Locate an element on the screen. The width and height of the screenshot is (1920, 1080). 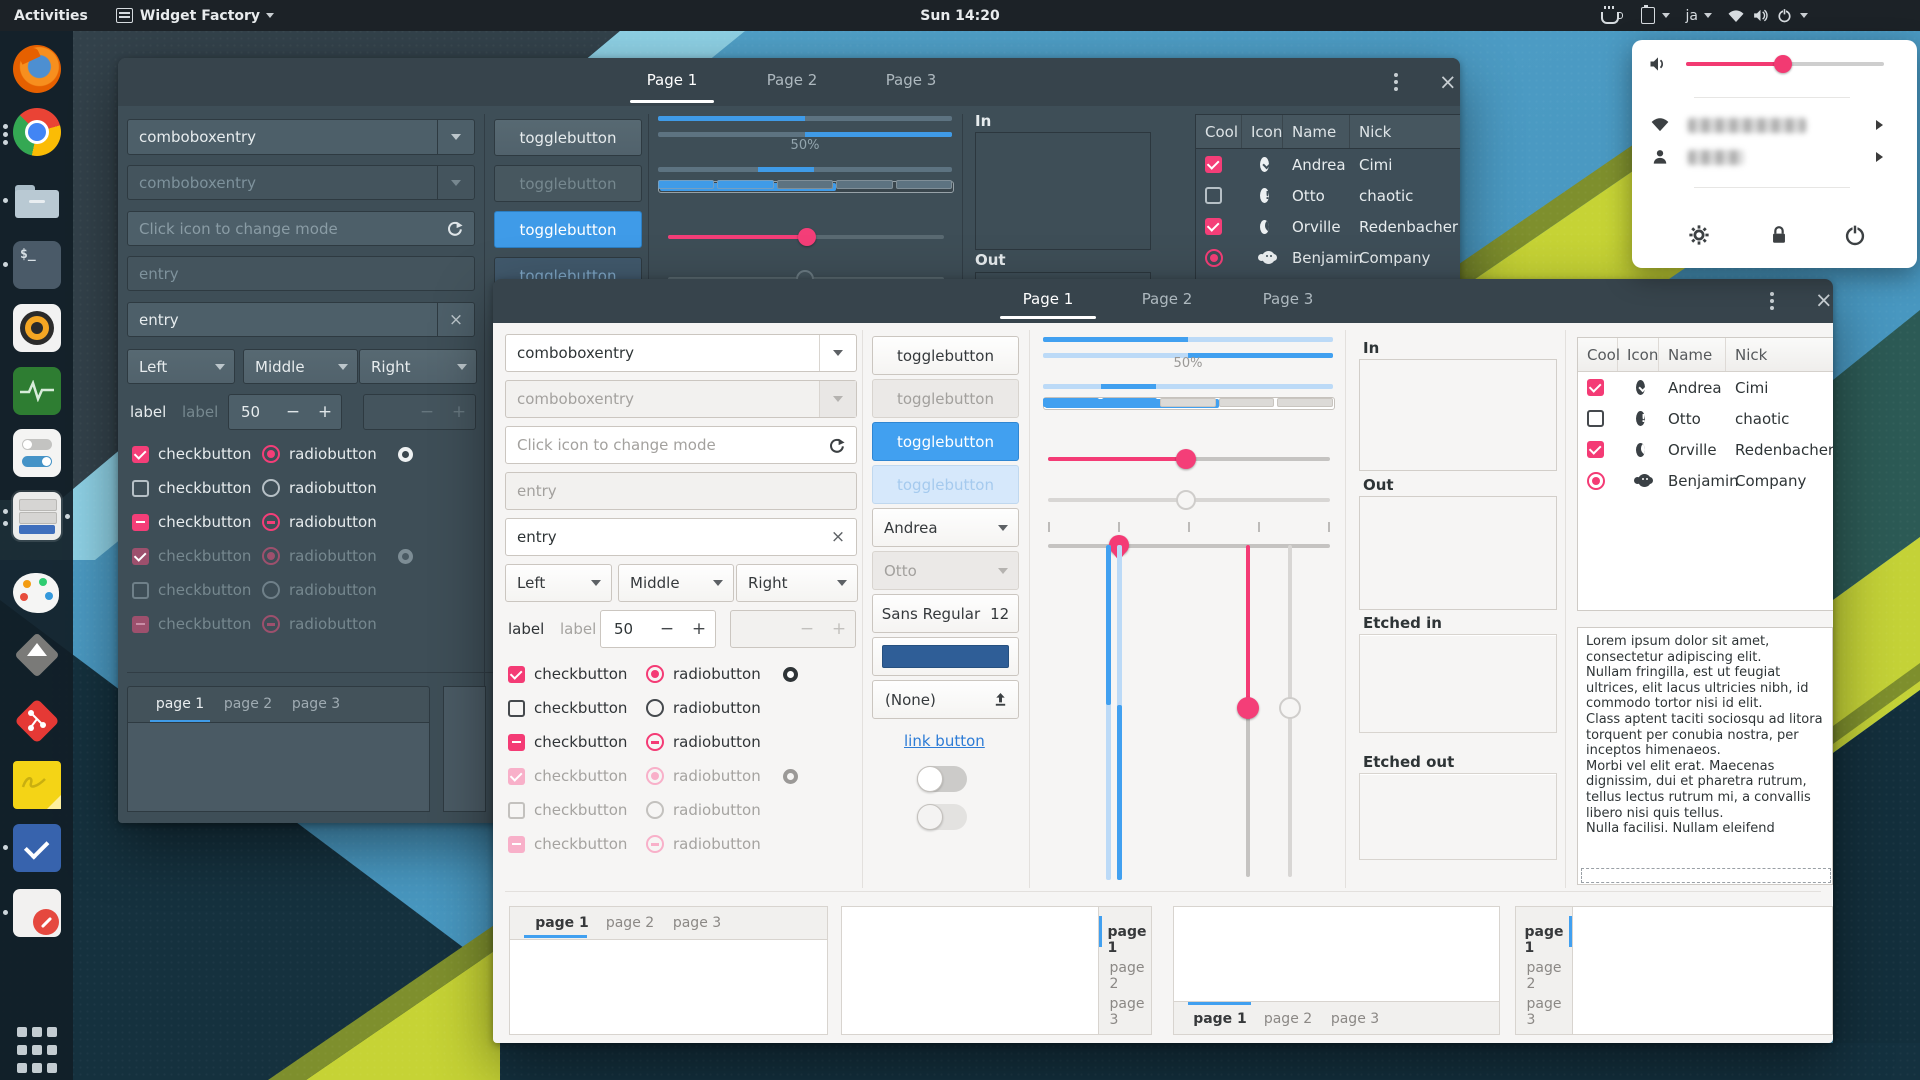
switch-off is located at coordinates (942, 779).